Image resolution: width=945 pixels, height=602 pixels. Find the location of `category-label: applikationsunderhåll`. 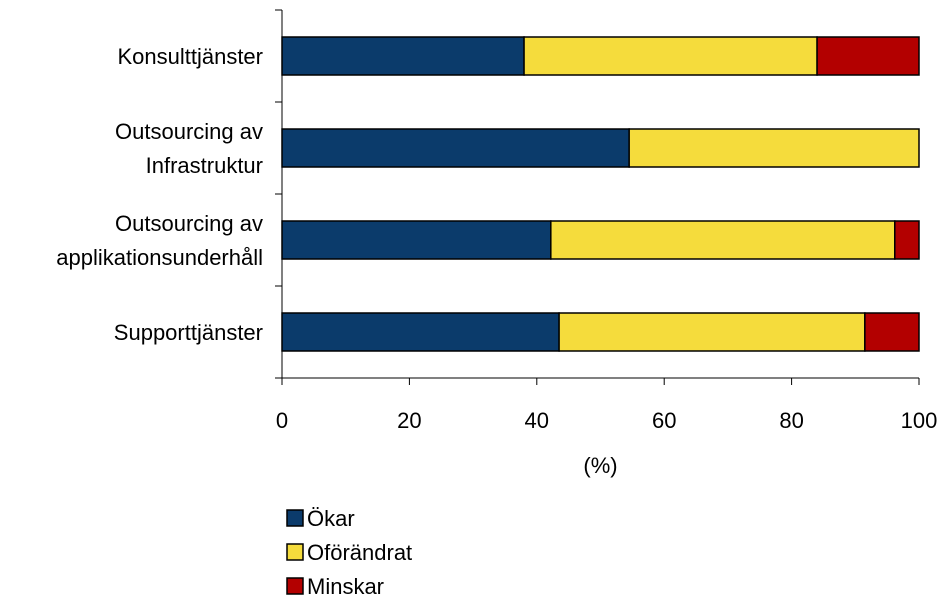

category-label: applikationsunderhåll is located at coordinates (159, 257).